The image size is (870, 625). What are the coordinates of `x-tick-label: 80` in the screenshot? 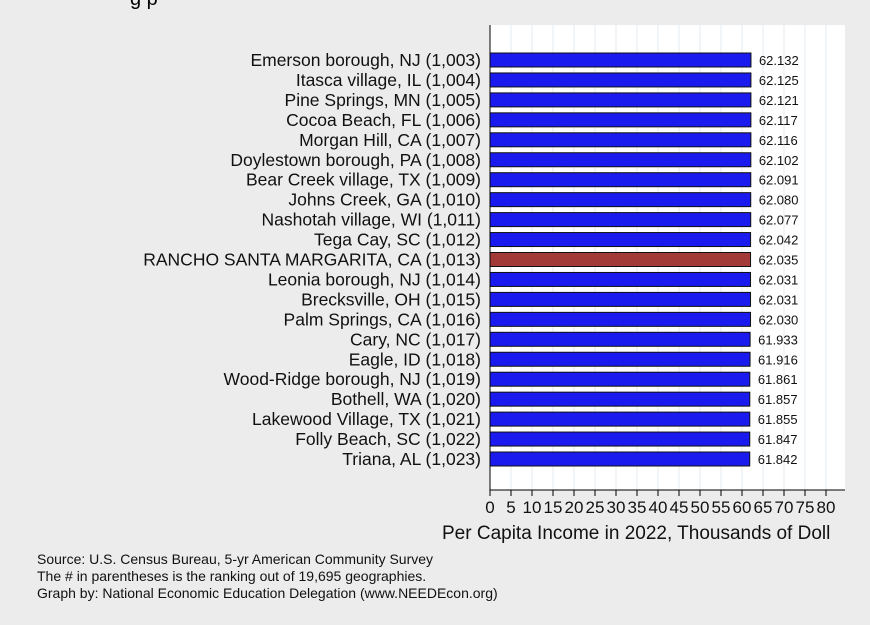 It's located at (826, 507).